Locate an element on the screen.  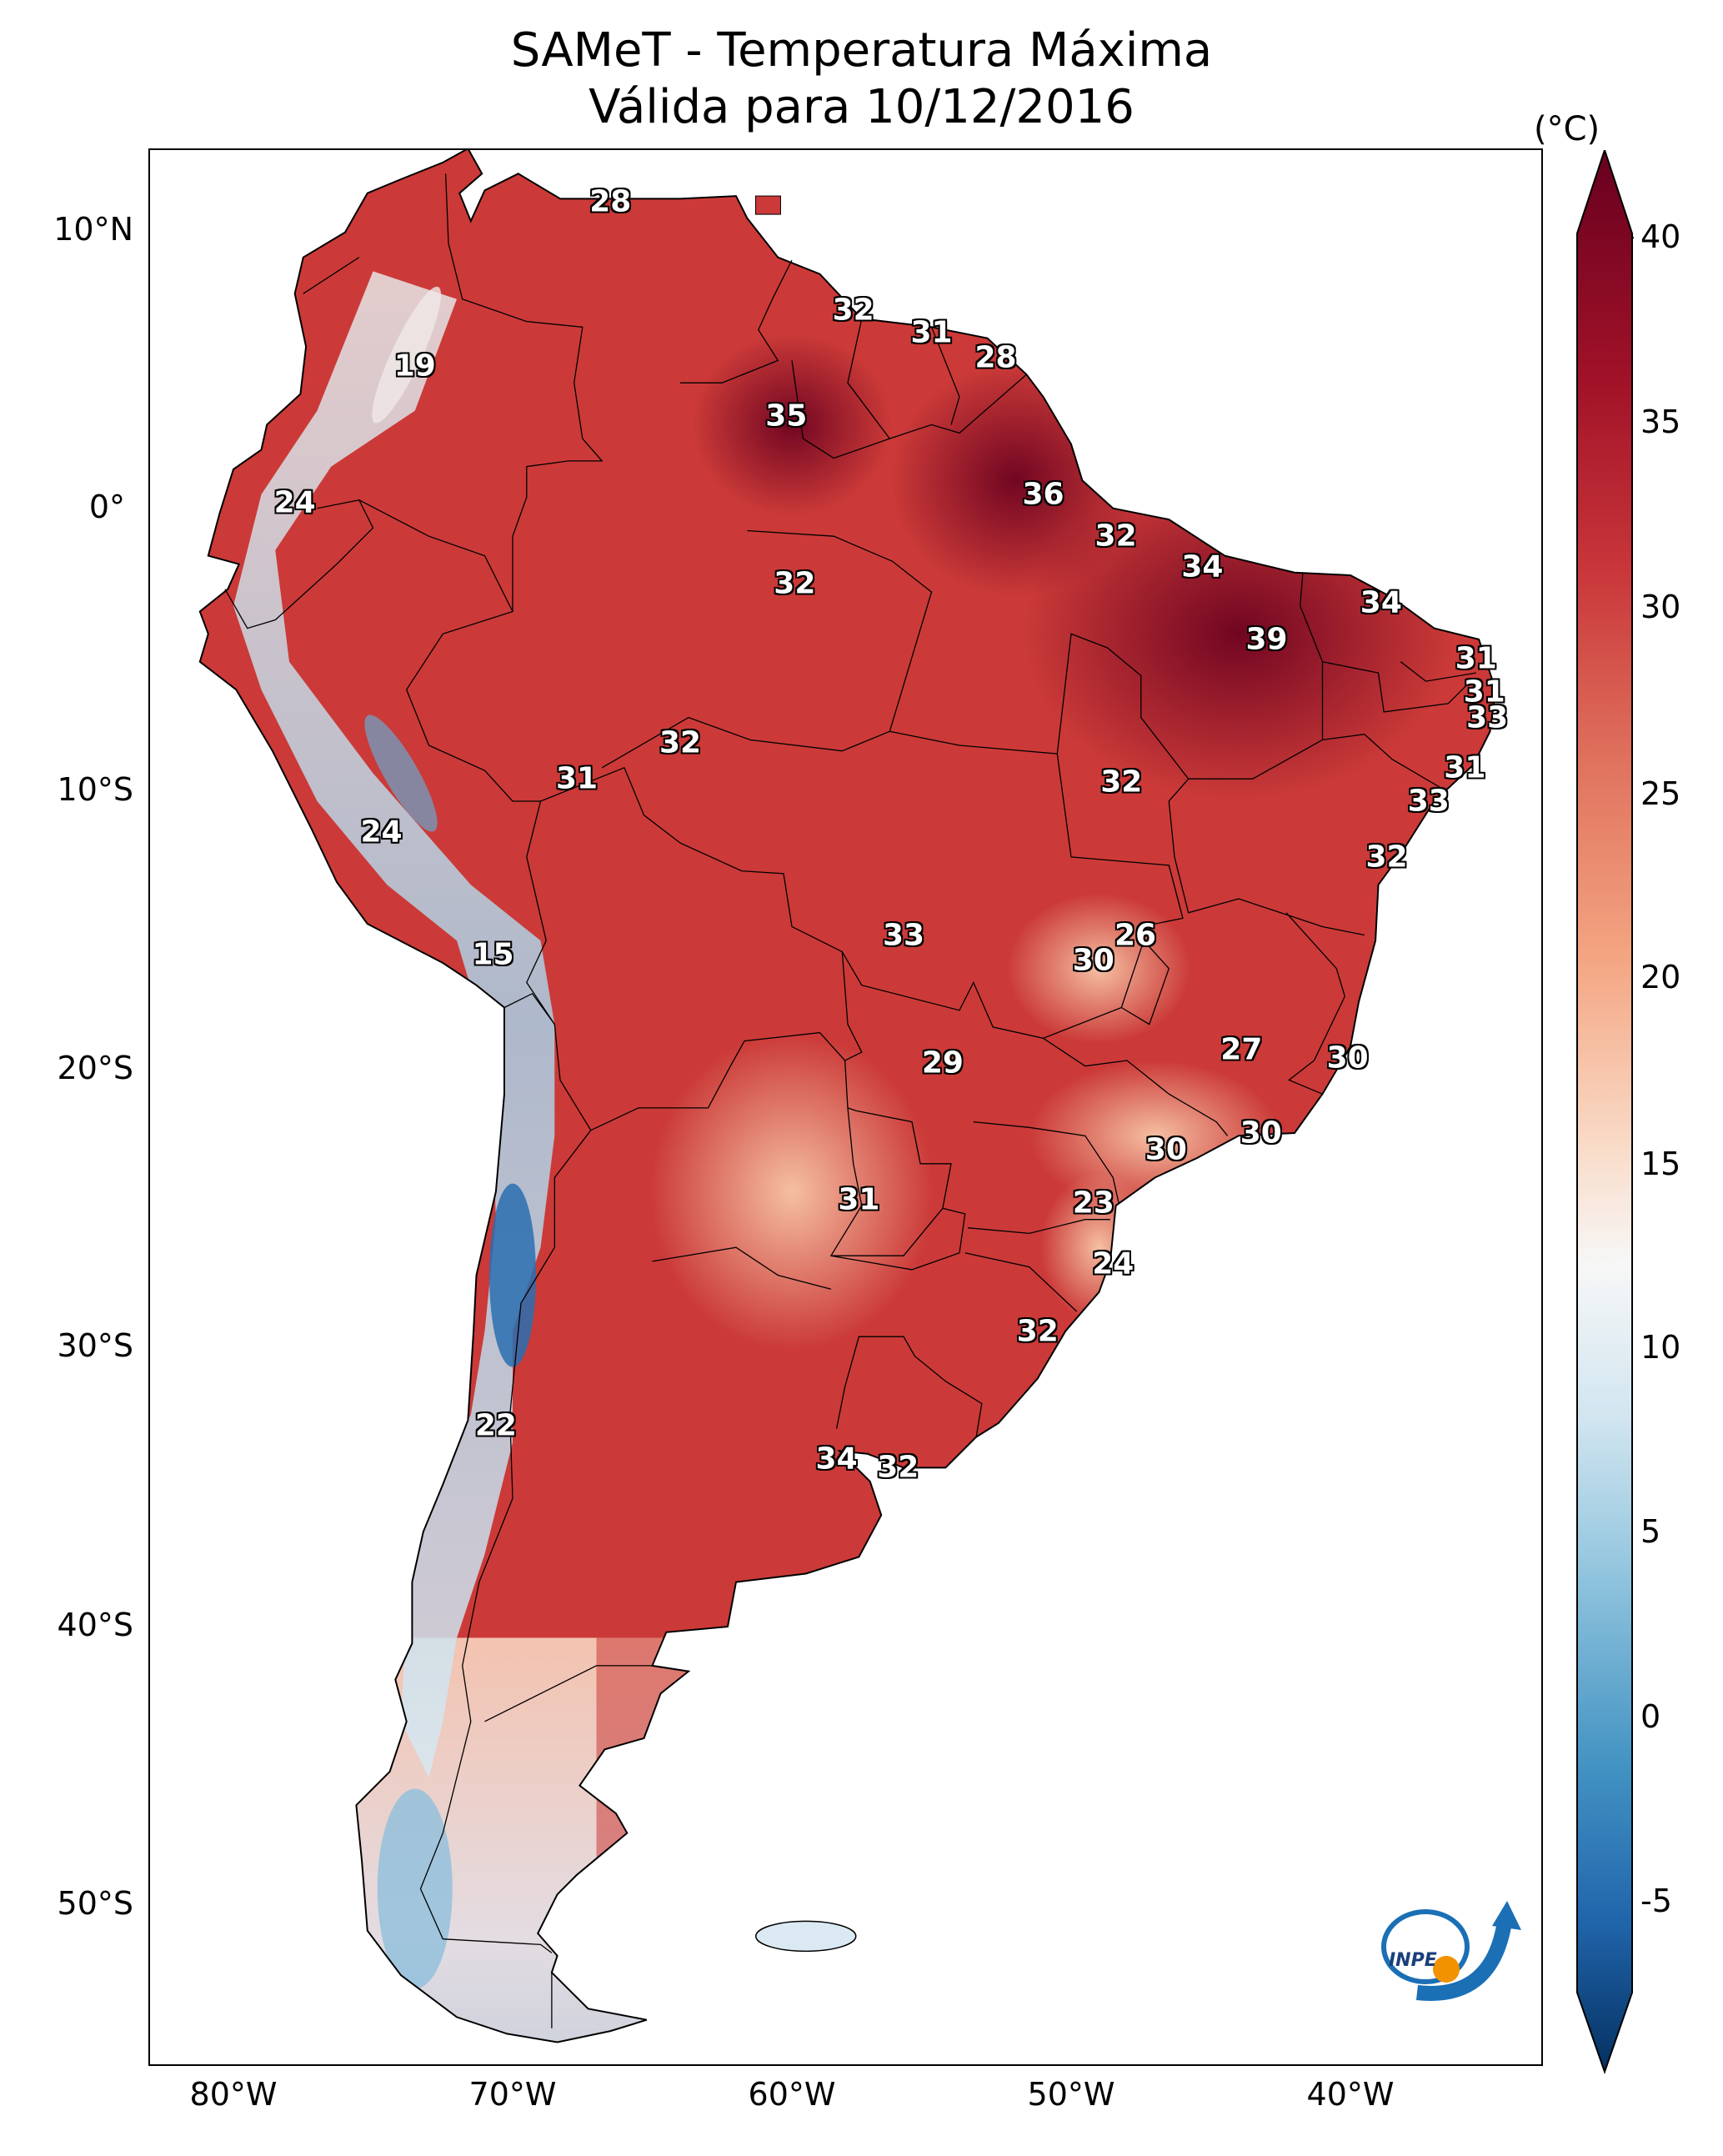
falkland-islands is located at coordinates (806, 1936).